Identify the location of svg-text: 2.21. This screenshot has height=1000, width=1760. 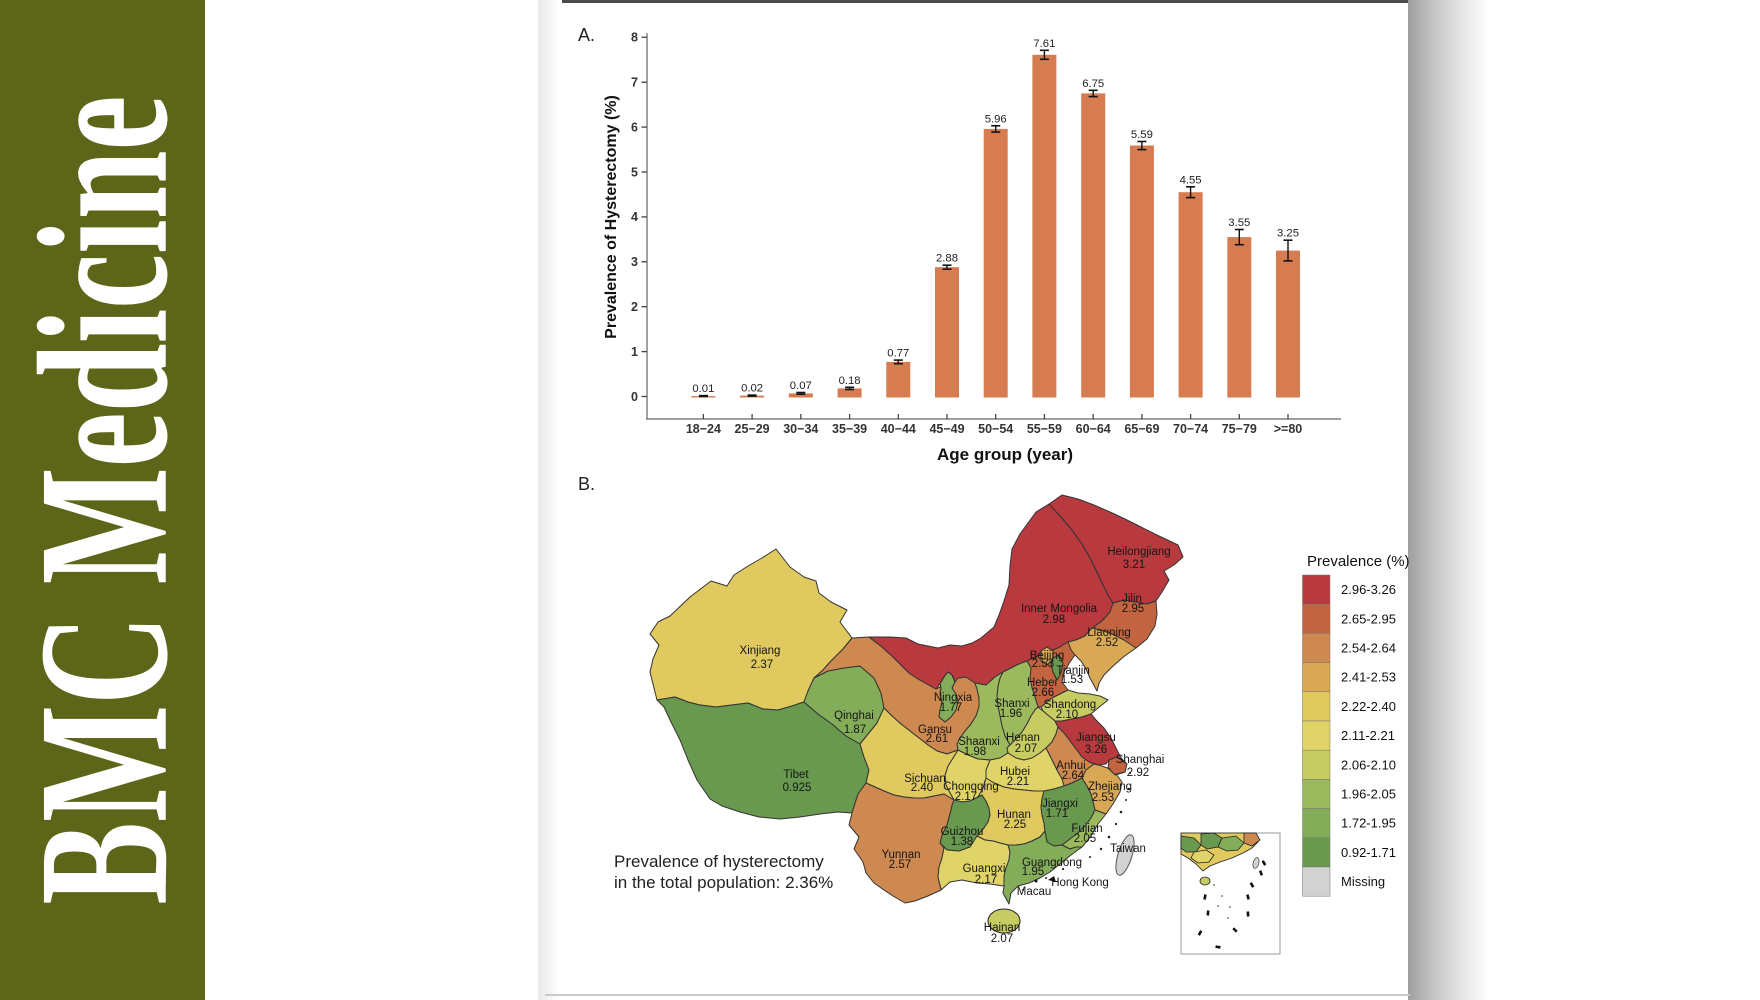
(1018, 782).